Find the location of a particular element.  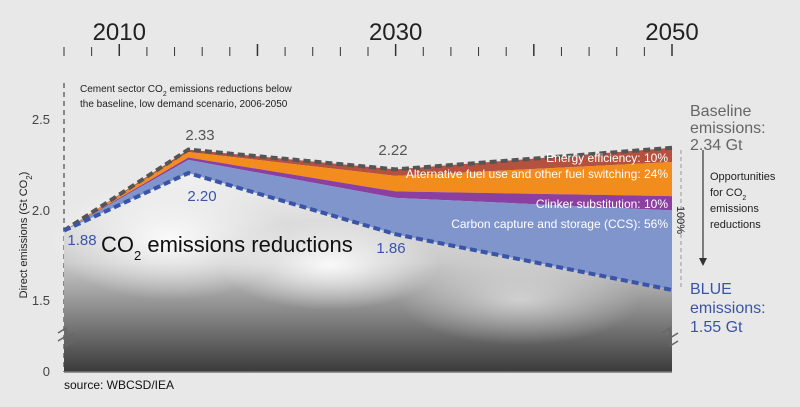

year-label-2030: 2030 is located at coordinates (395, 32).